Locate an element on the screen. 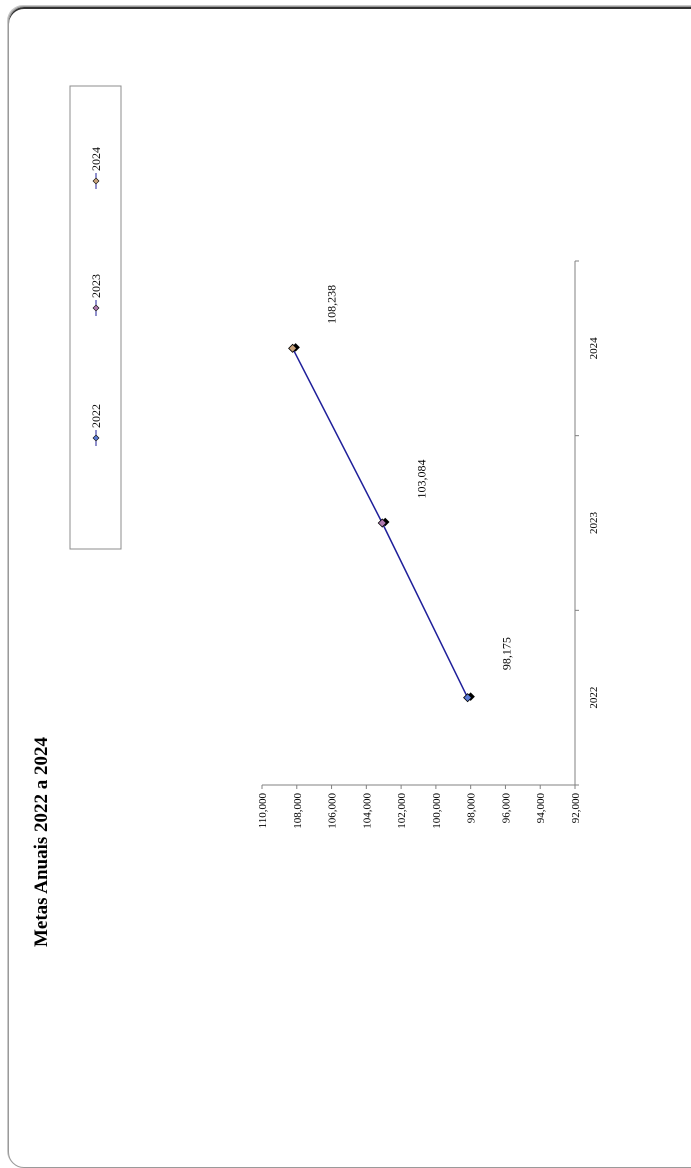 The image size is (691, 1168). y-tick-label: 92,000 is located at coordinates (576, 808).